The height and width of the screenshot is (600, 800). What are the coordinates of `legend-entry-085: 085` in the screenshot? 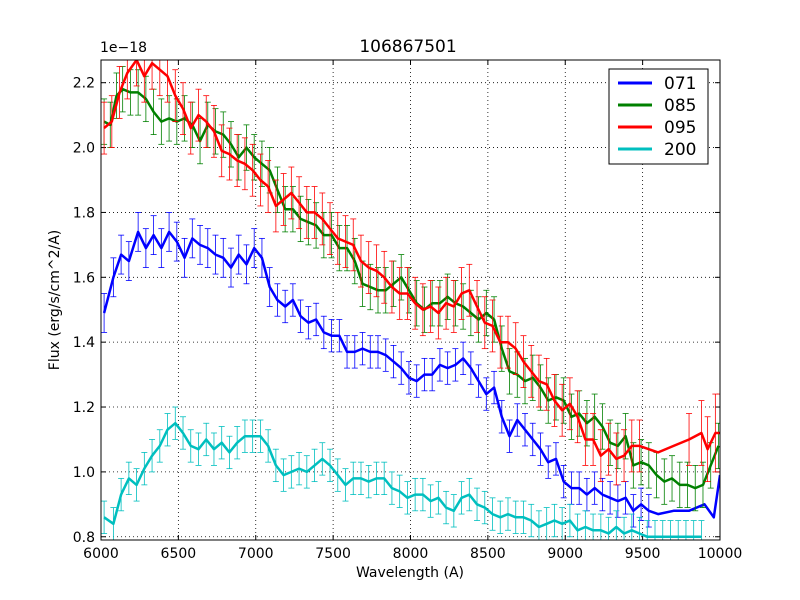 It's located at (657, 106).